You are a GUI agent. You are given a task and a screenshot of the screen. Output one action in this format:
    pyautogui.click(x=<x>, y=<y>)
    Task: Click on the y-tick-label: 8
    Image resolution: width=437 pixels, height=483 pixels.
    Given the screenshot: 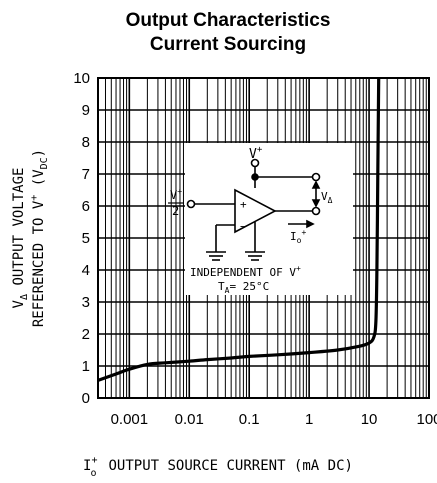 What is the action you would take?
    pyautogui.click(x=86, y=142)
    